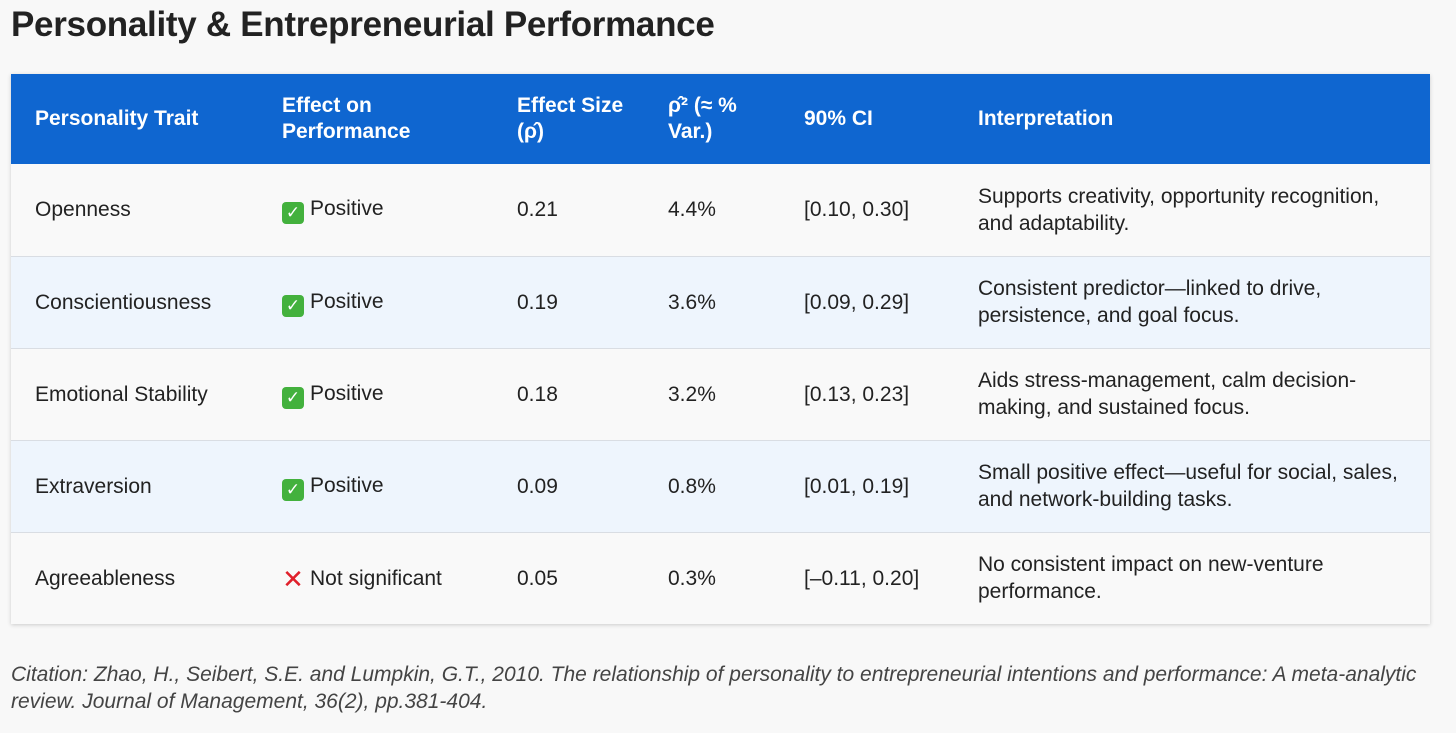 This screenshot has width=1456, height=733. I want to click on effect-cell: ✕ Not significant, so click(375, 578).